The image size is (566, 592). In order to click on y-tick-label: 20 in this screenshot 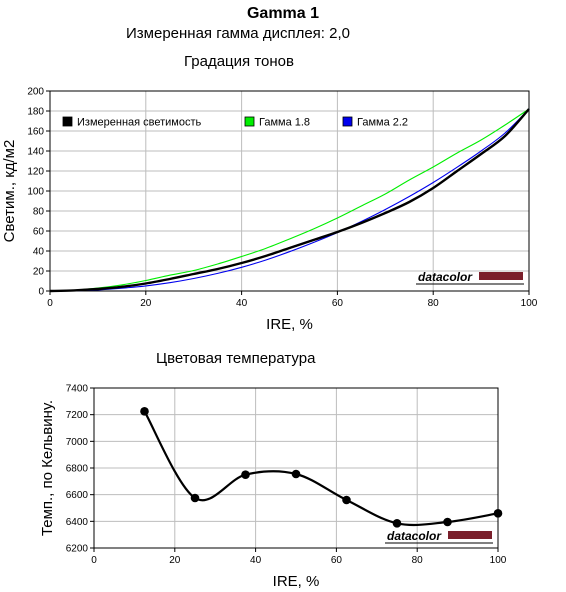, I will do `click(39, 272)`.